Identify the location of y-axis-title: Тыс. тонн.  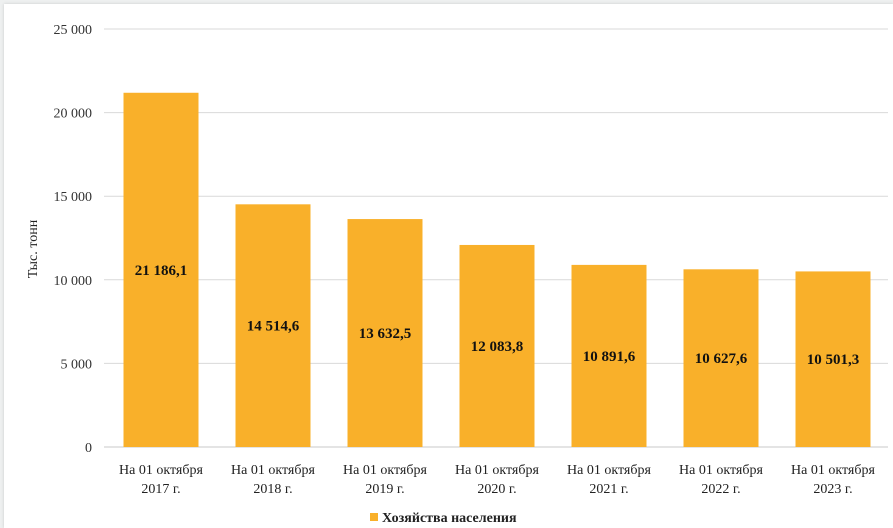
(33, 248).